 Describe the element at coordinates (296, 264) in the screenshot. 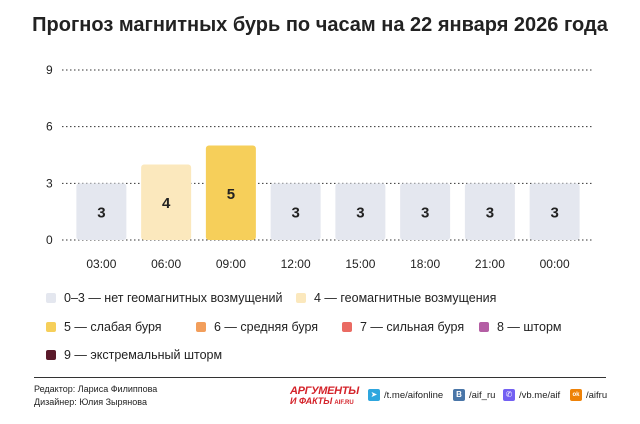

I see `x-tick-label: 12:00` at that location.